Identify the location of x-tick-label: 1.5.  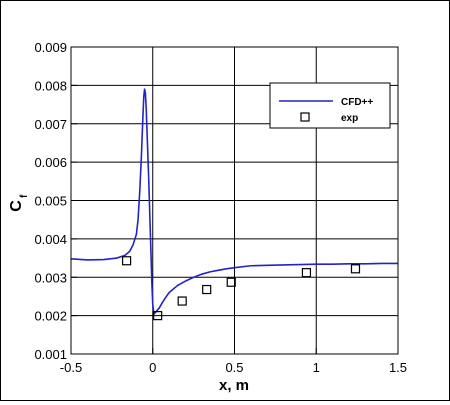
(398, 367).